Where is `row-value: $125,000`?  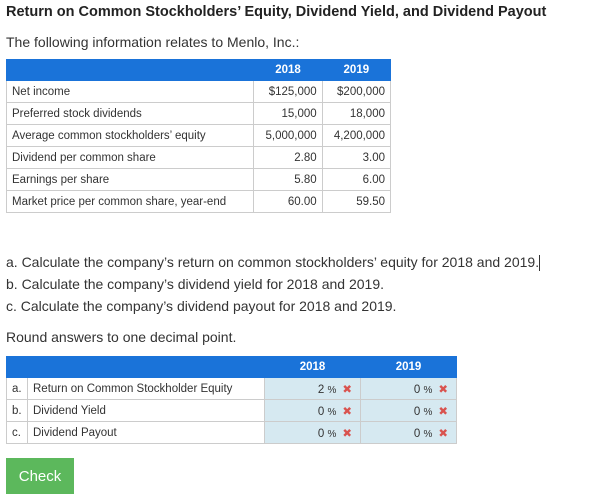
row-value: $125,000 is located at coordinates (288, 91).